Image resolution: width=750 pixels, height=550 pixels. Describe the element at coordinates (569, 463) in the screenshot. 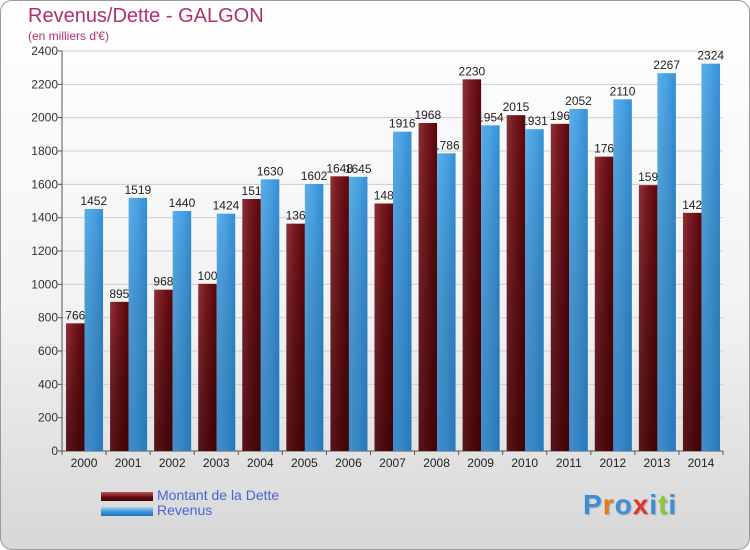

I see `x-tick-label: 2011` at that location.